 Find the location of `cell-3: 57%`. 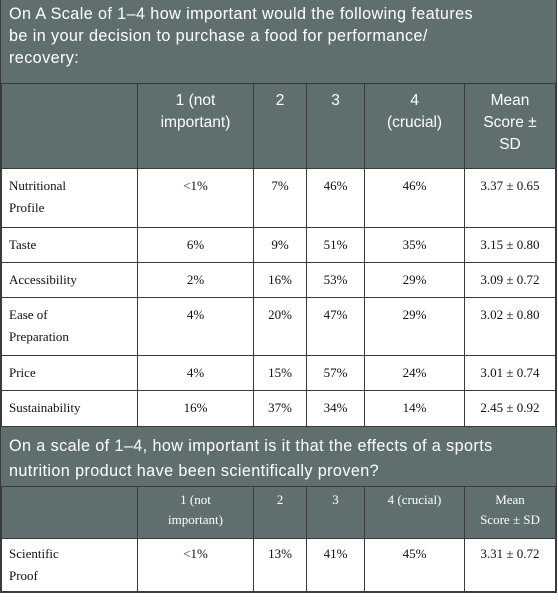

cell-3: 57% is located at coordinates (335, 373).